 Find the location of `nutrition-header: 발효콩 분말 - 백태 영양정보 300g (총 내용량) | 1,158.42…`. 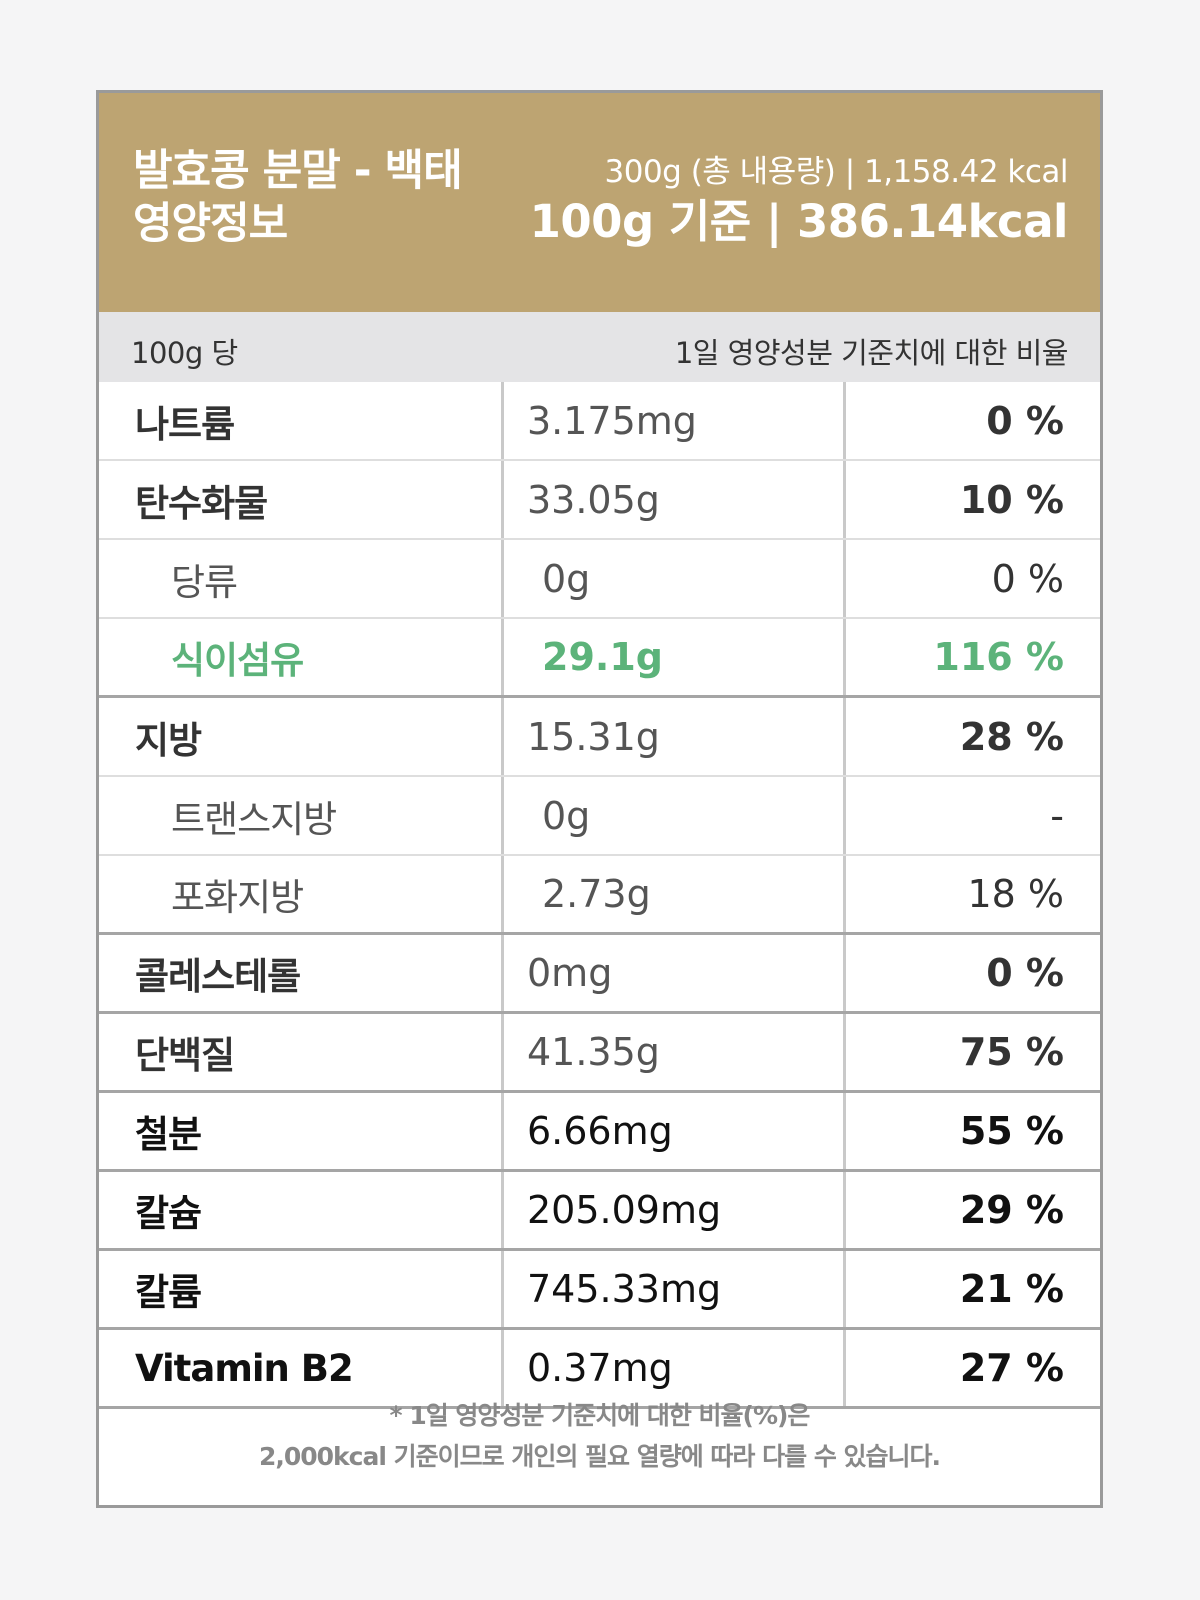

nutrition-header: 발효콩 분말 - 백태 영양정보 300g (총 내용량) | 1,158.42… is located at coordinates (599, 202).